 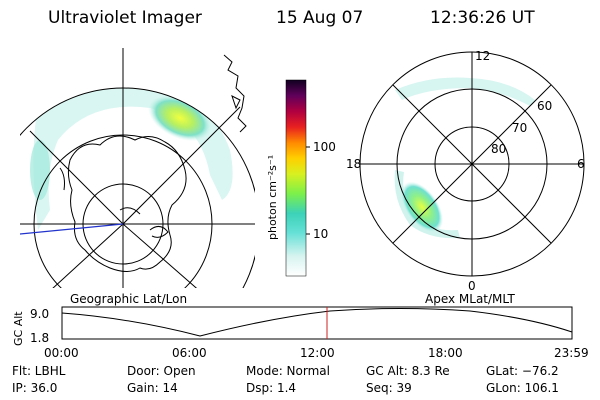 I want to click on glat-info: GLat: −76.2, so click(x=522, y=371).